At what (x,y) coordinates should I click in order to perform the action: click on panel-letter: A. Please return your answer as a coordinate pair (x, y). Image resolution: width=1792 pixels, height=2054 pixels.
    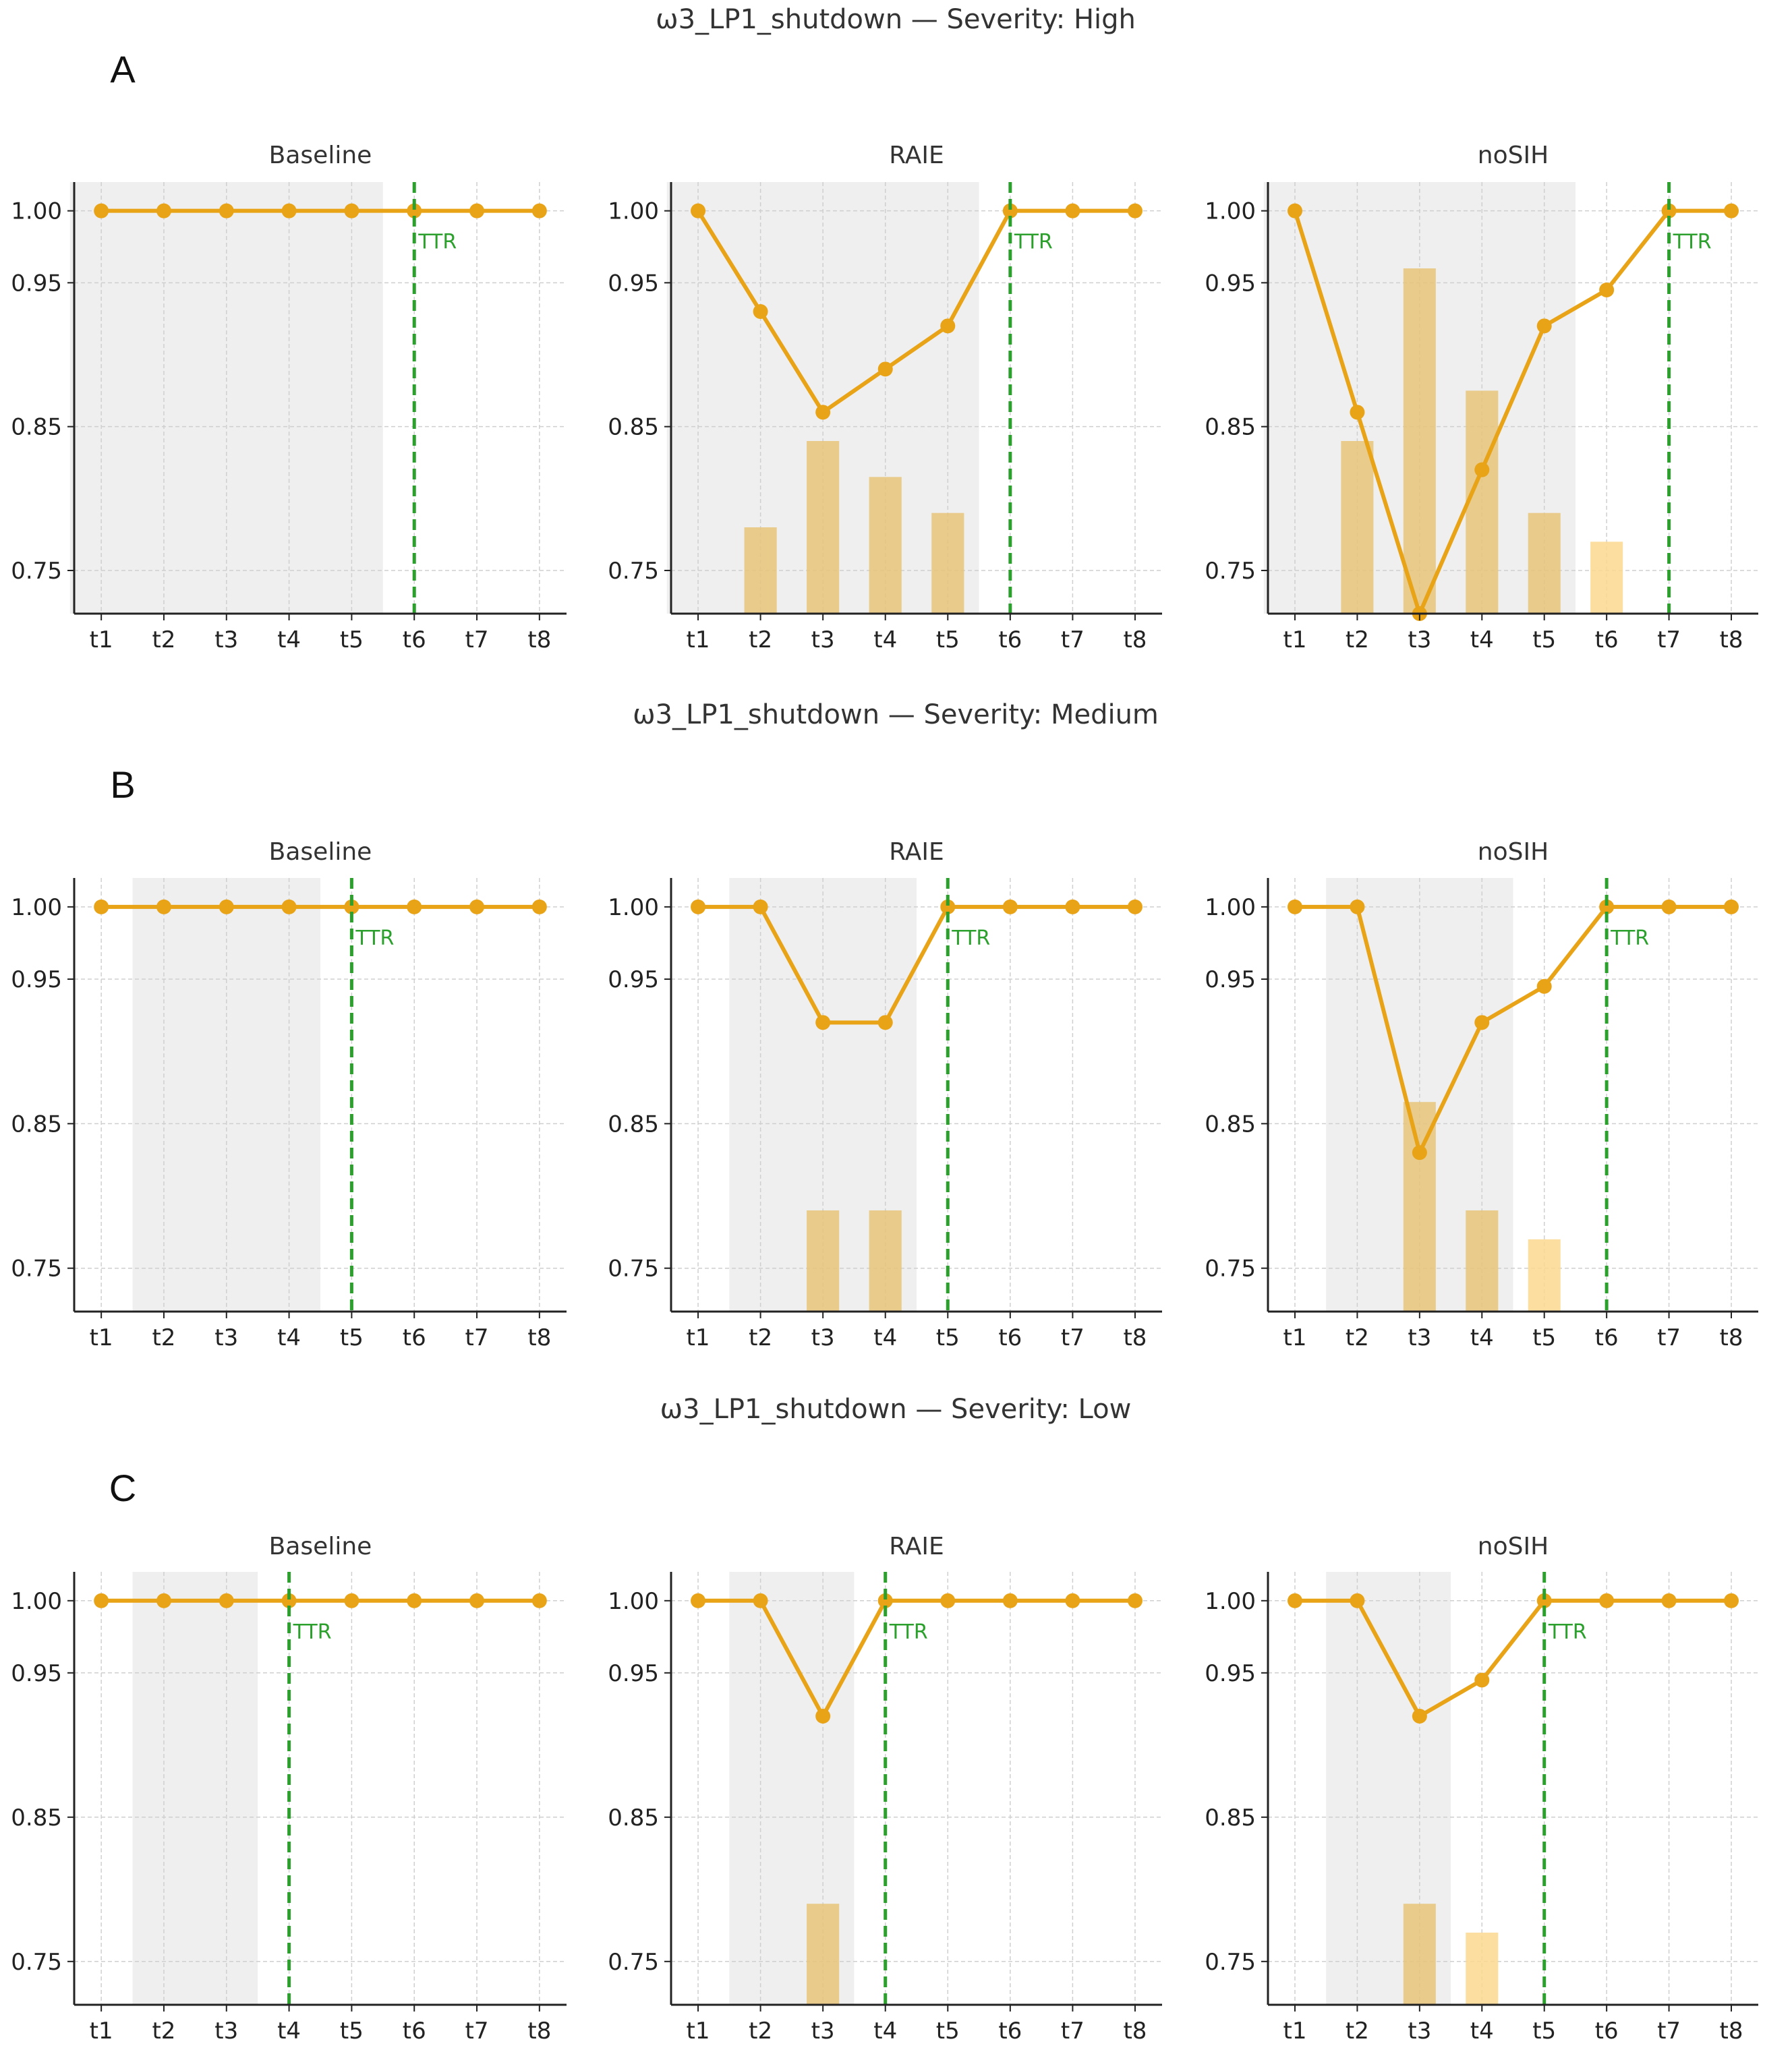
    Looking at the image, I should click on (123, 69).